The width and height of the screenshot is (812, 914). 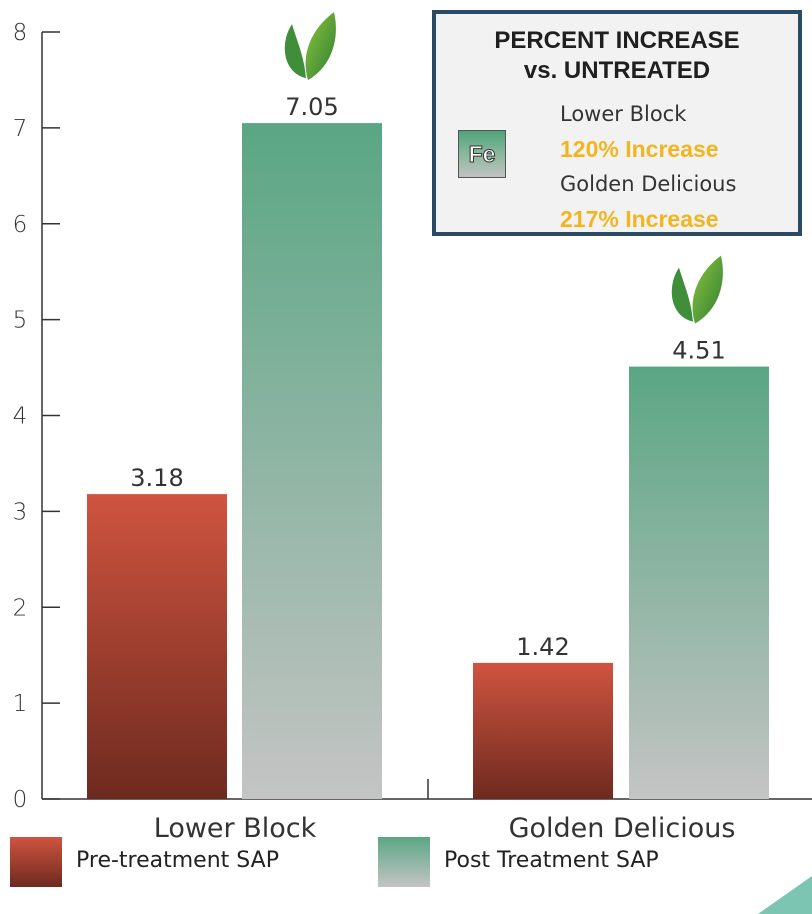 I want to click on legend-label-pre: Pre-treatment SAP, so click(x=177, y=860).